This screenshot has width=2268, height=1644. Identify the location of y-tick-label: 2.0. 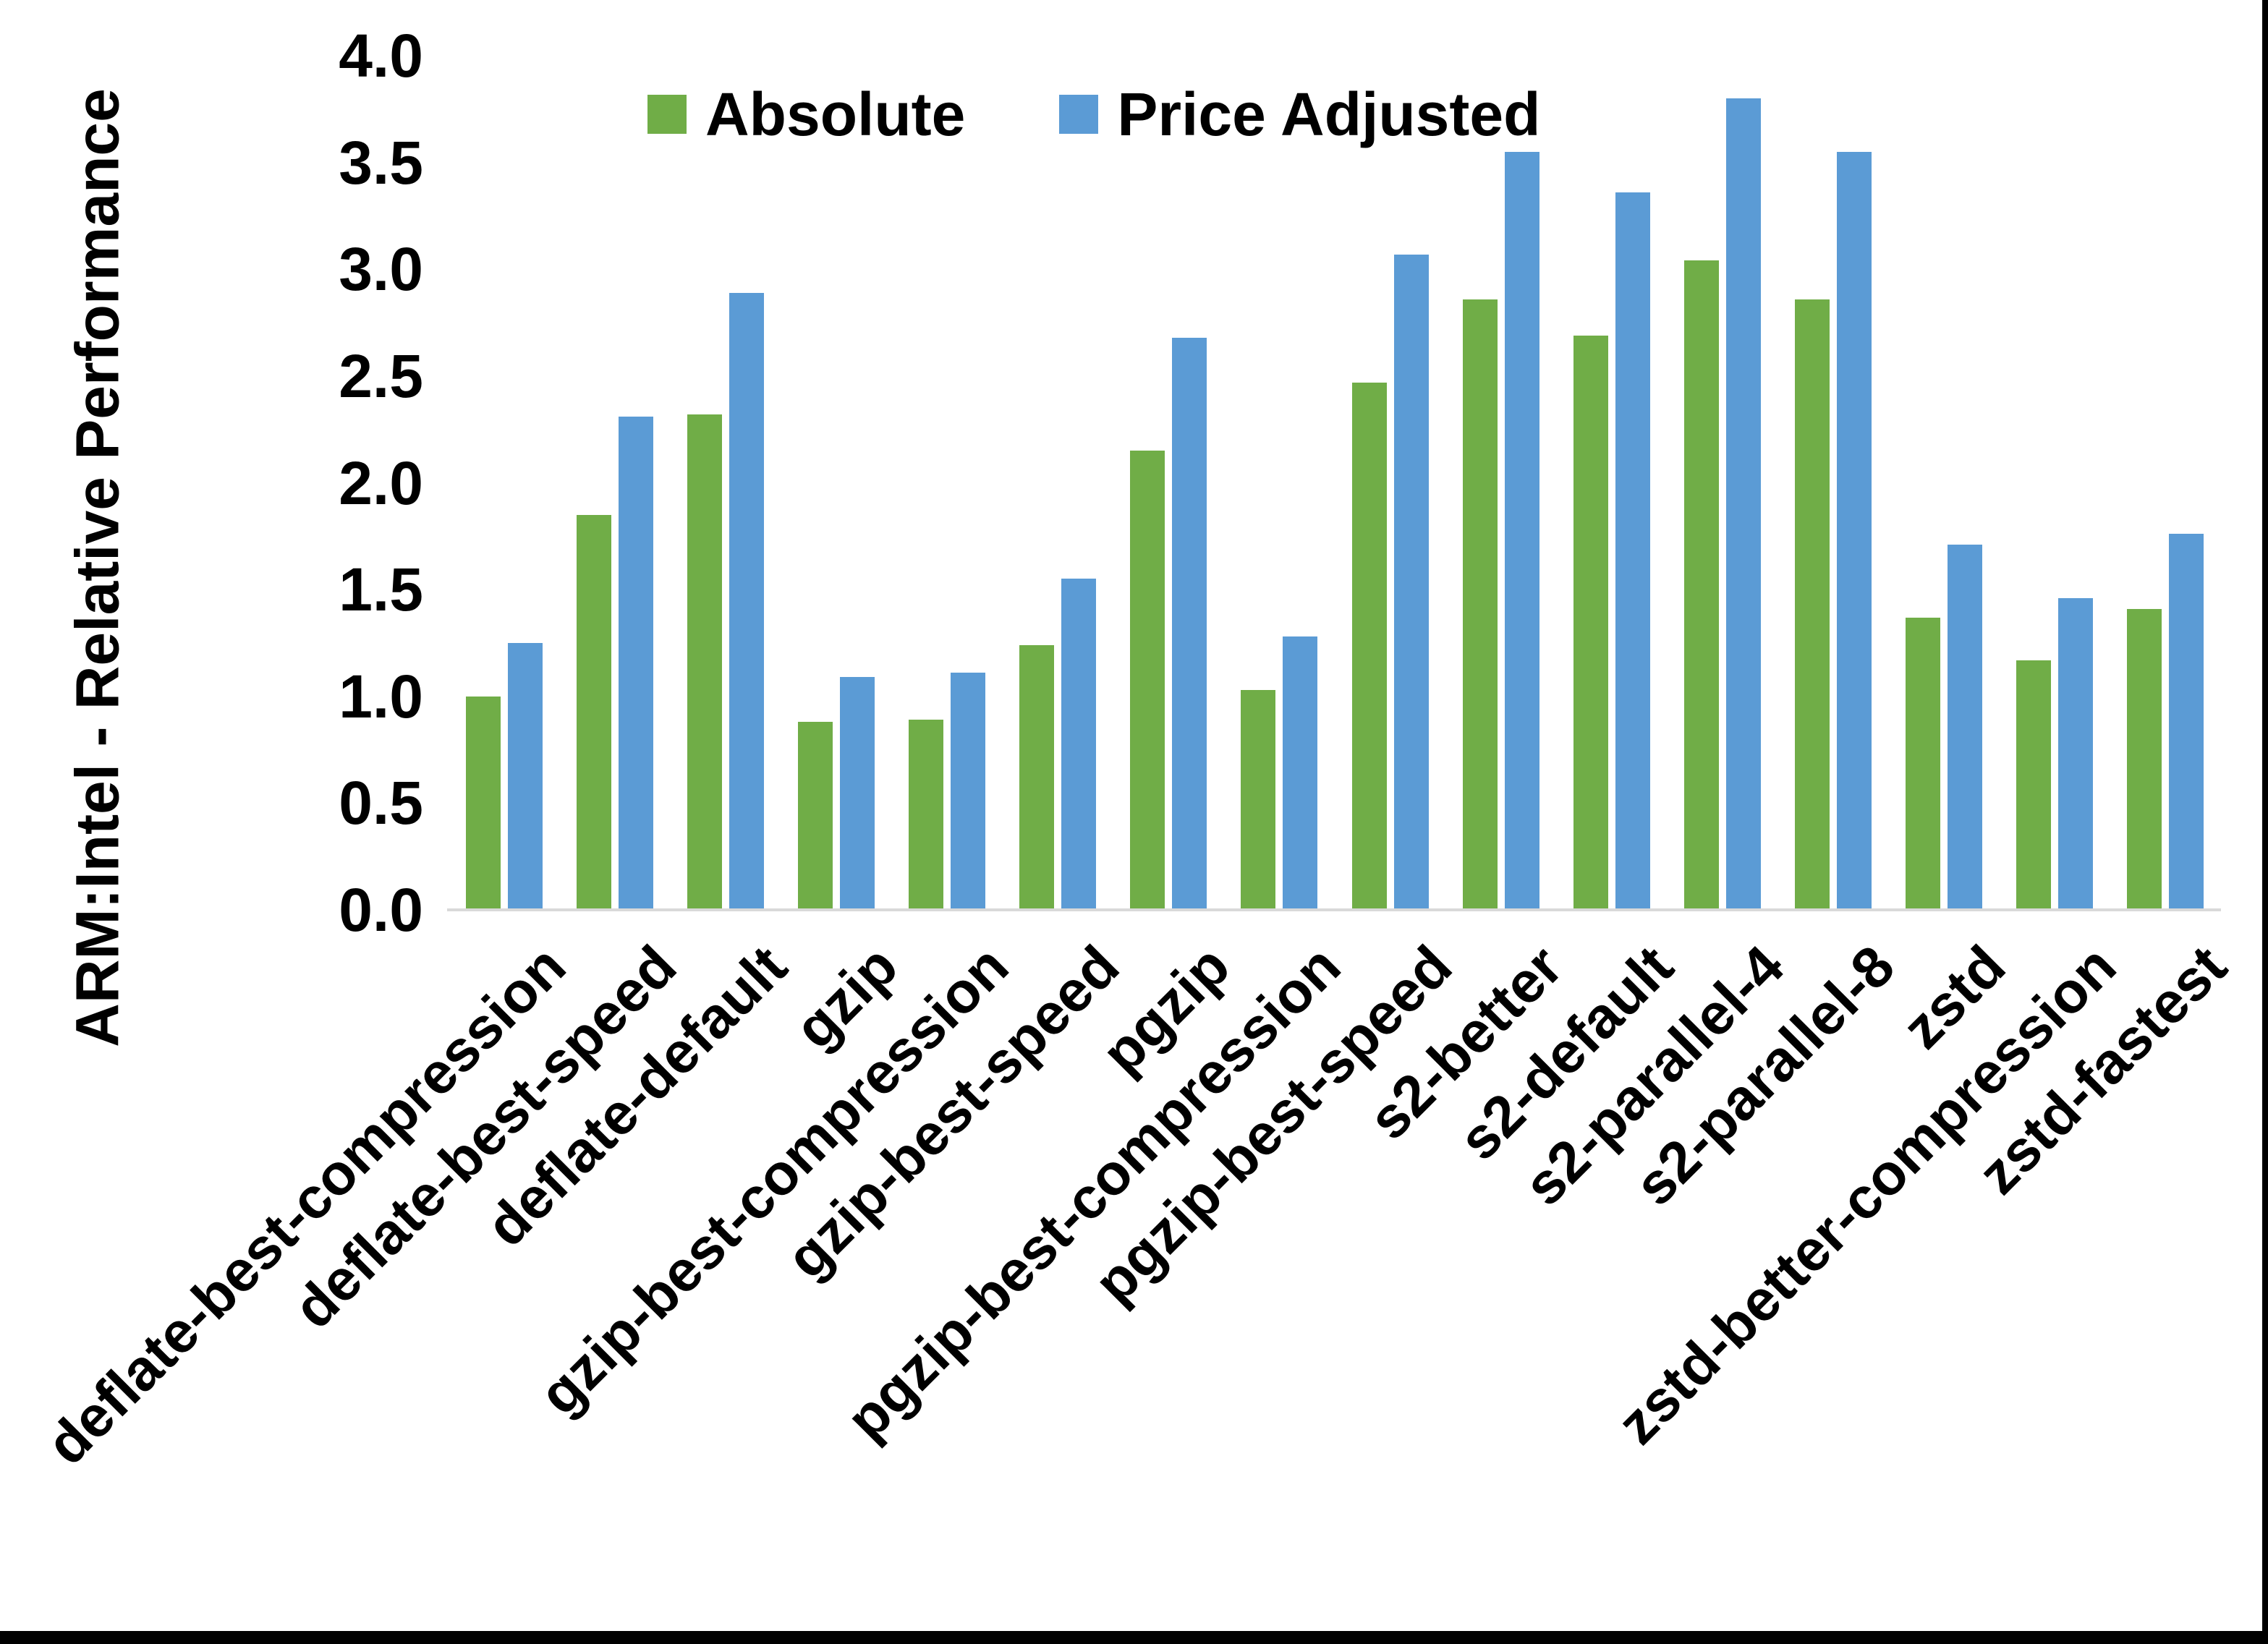
(381, 482).